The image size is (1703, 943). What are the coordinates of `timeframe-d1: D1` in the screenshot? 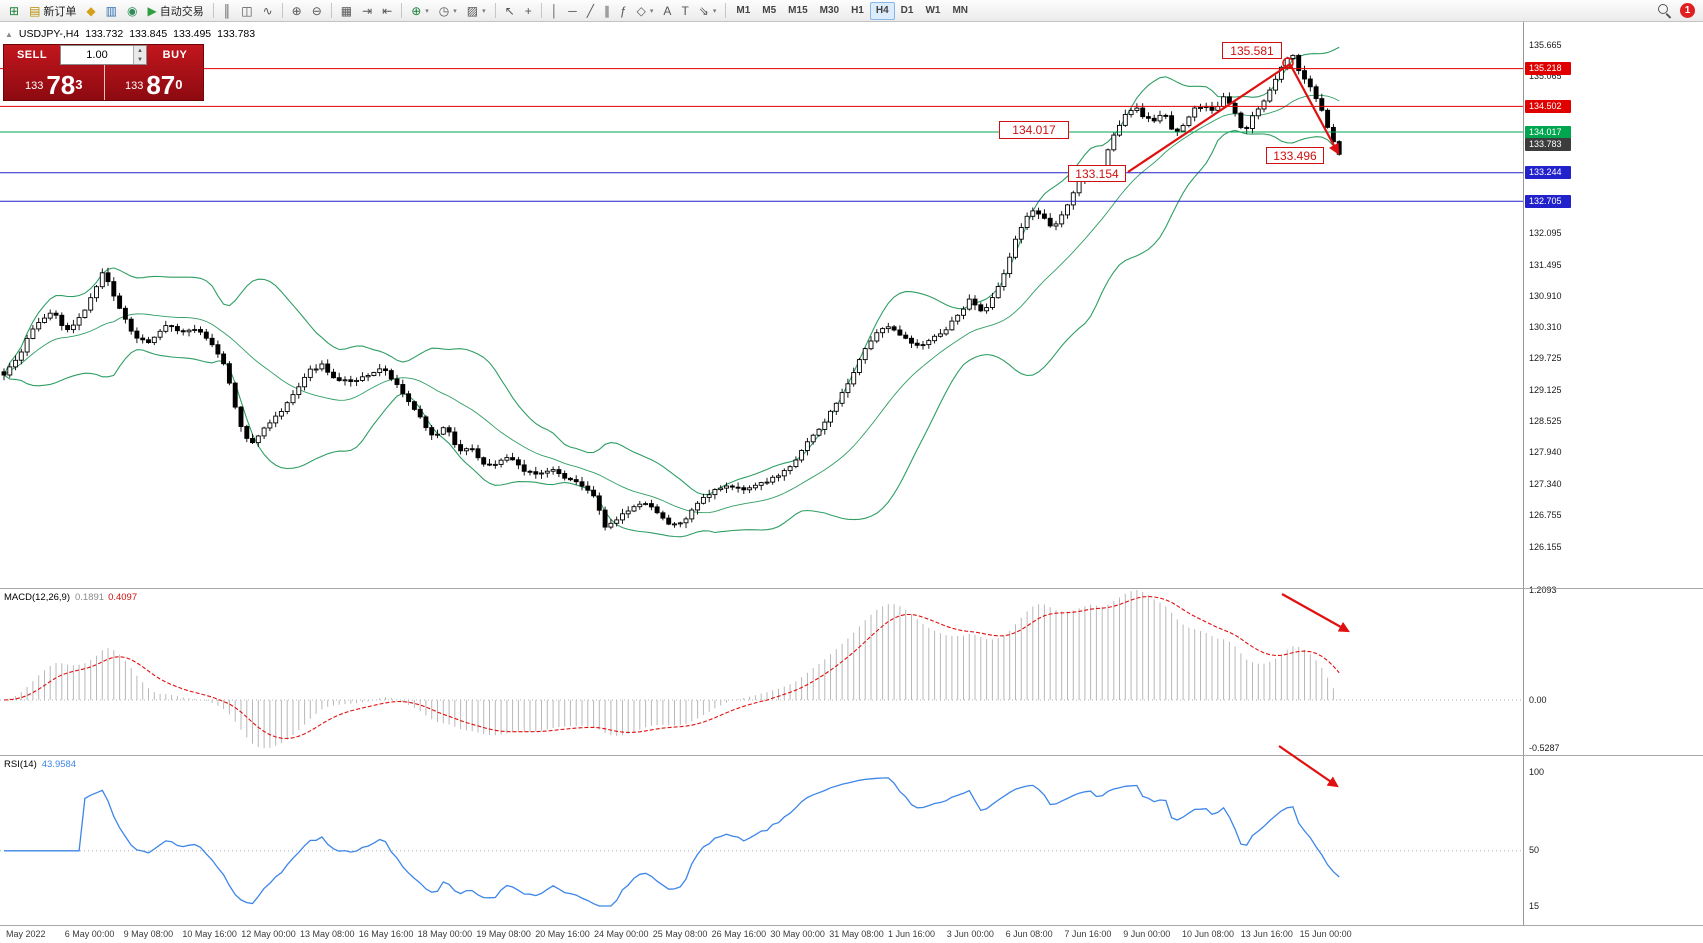 It's located at (907, 10).